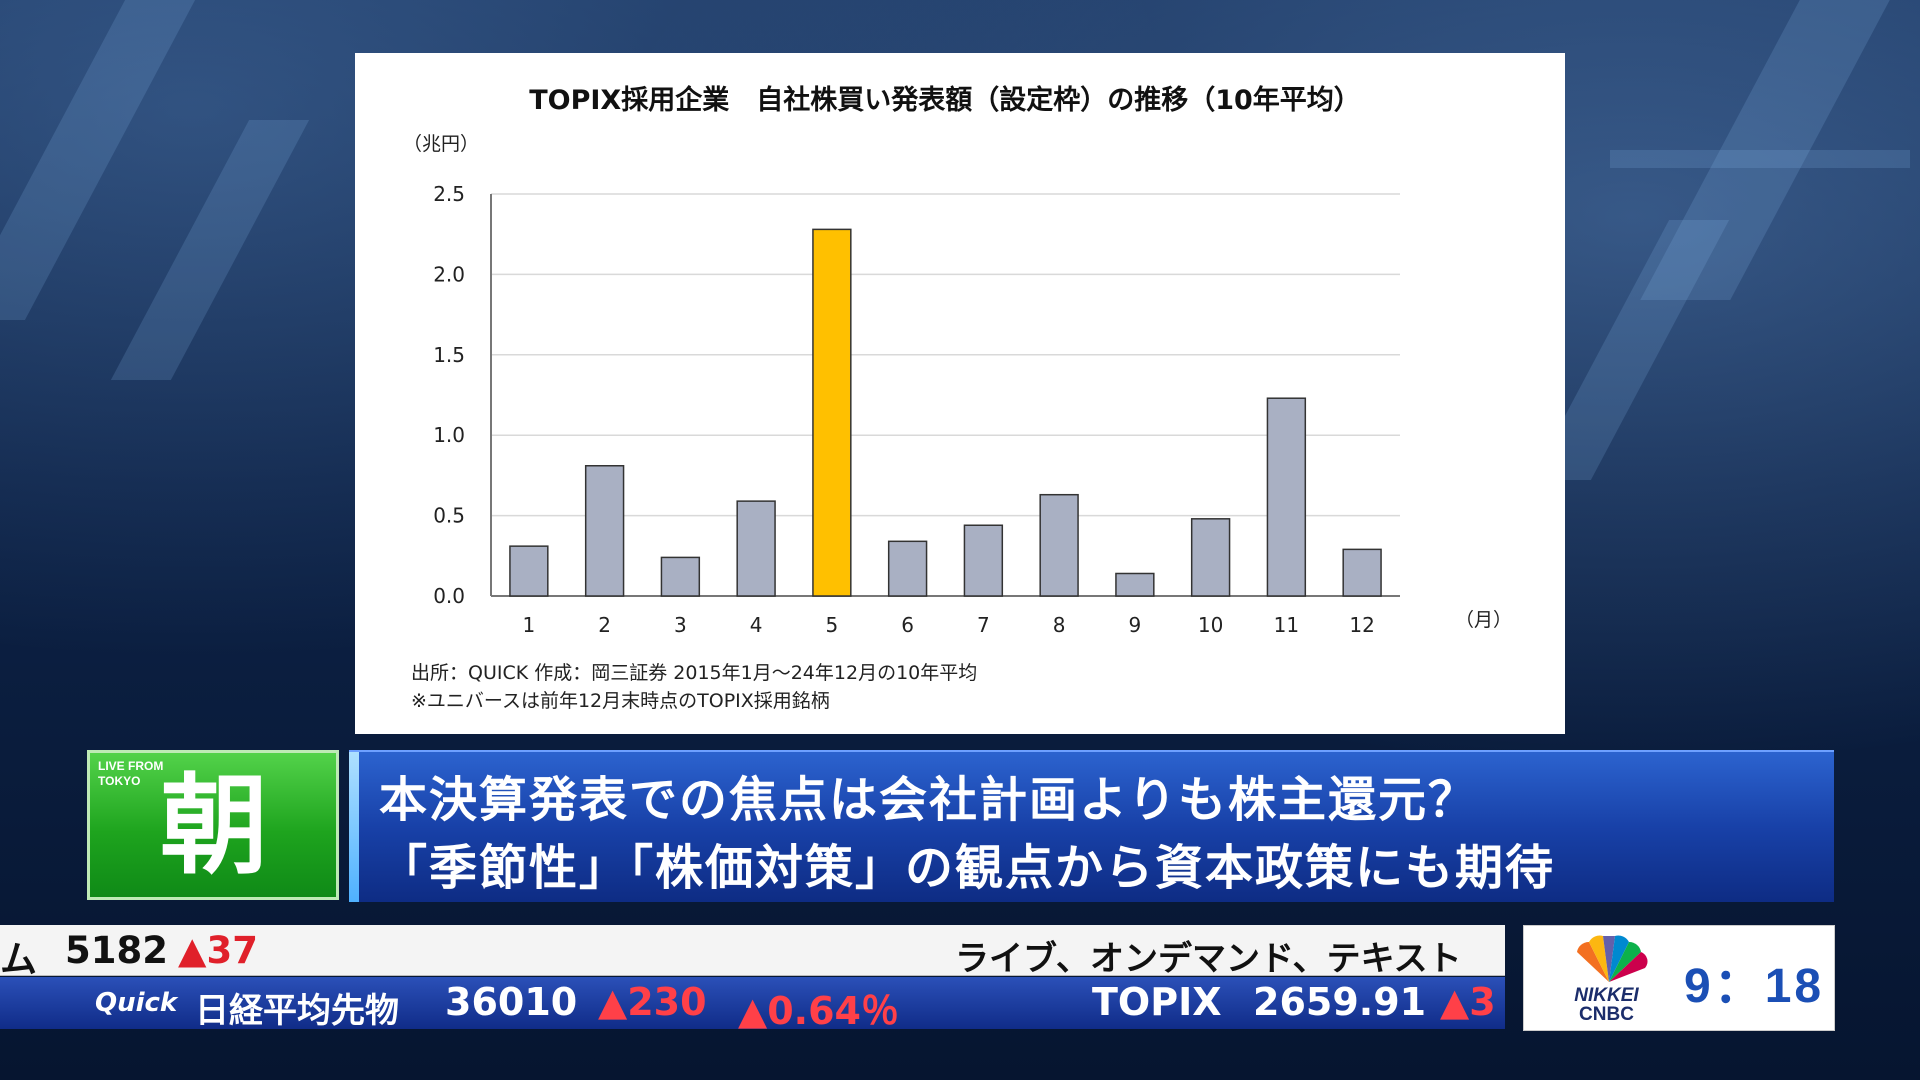 This screenshot has width=1920, height=1080. Describe the element at coordinates (136, 1003) in the screenshot. I see `data-source-label: Quick` at that location.